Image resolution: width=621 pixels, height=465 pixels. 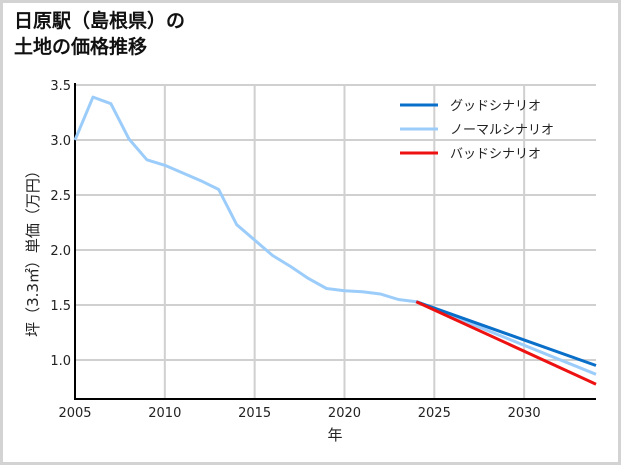 What do you see at coordinates (60, 251) in the screenshot?
I see `y-tick-label: 2.0` at bounding box center [60, 251].